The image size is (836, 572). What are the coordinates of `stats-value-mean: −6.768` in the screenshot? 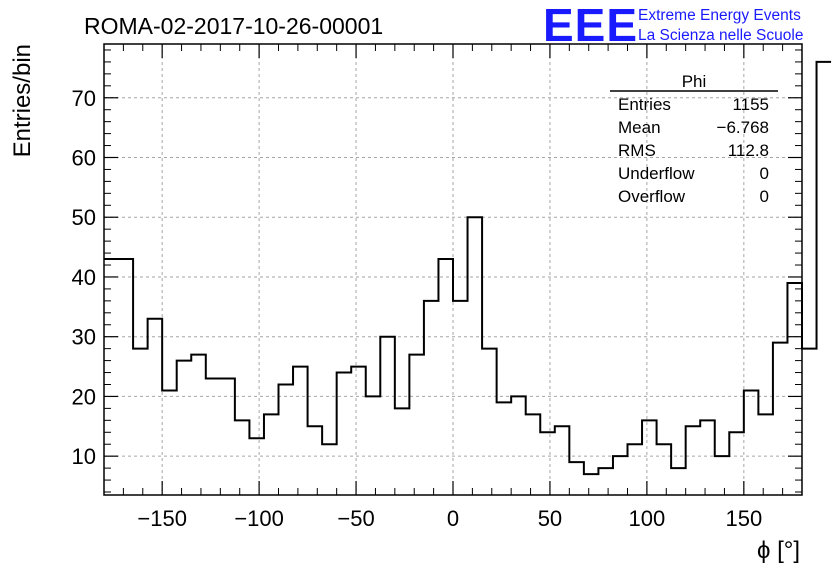 It's located at (743, 127).